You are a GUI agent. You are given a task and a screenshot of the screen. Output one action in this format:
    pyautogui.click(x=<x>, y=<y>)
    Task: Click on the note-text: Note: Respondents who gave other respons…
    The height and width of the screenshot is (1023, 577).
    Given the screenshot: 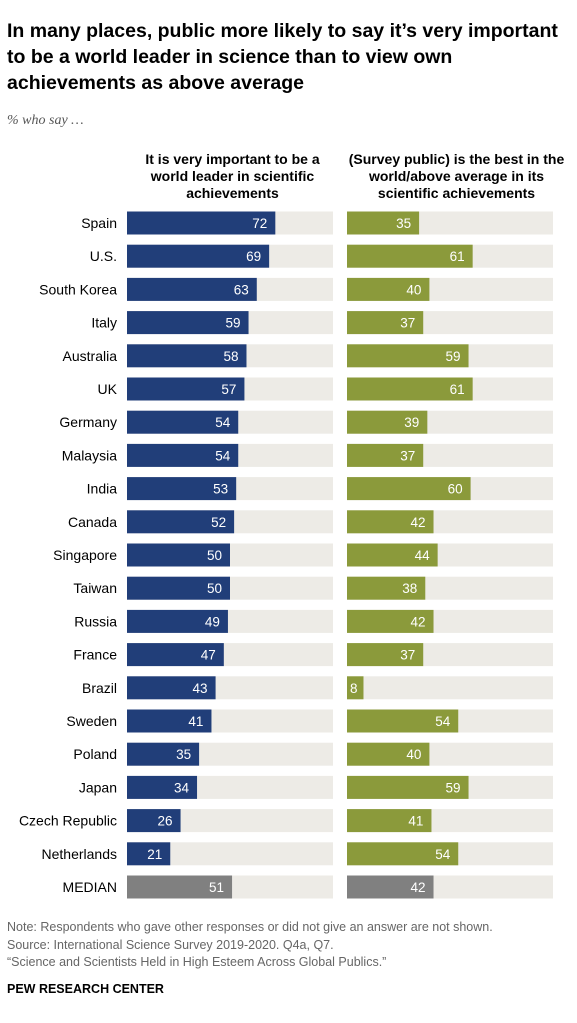 What is the action you would take?
    pyautogui.click(x=250, y=927)
    